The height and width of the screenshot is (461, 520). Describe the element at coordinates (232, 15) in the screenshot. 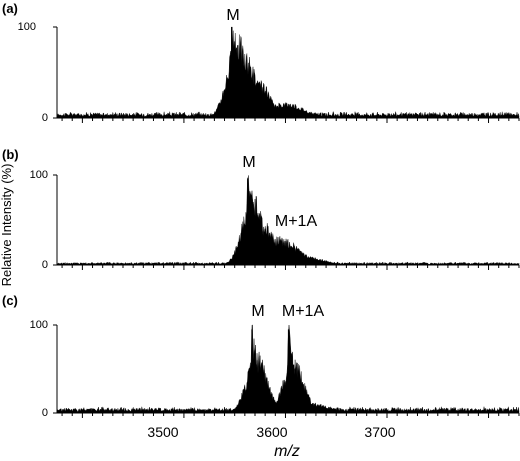

I see `panel-a-peak-label-M: M` at that location.